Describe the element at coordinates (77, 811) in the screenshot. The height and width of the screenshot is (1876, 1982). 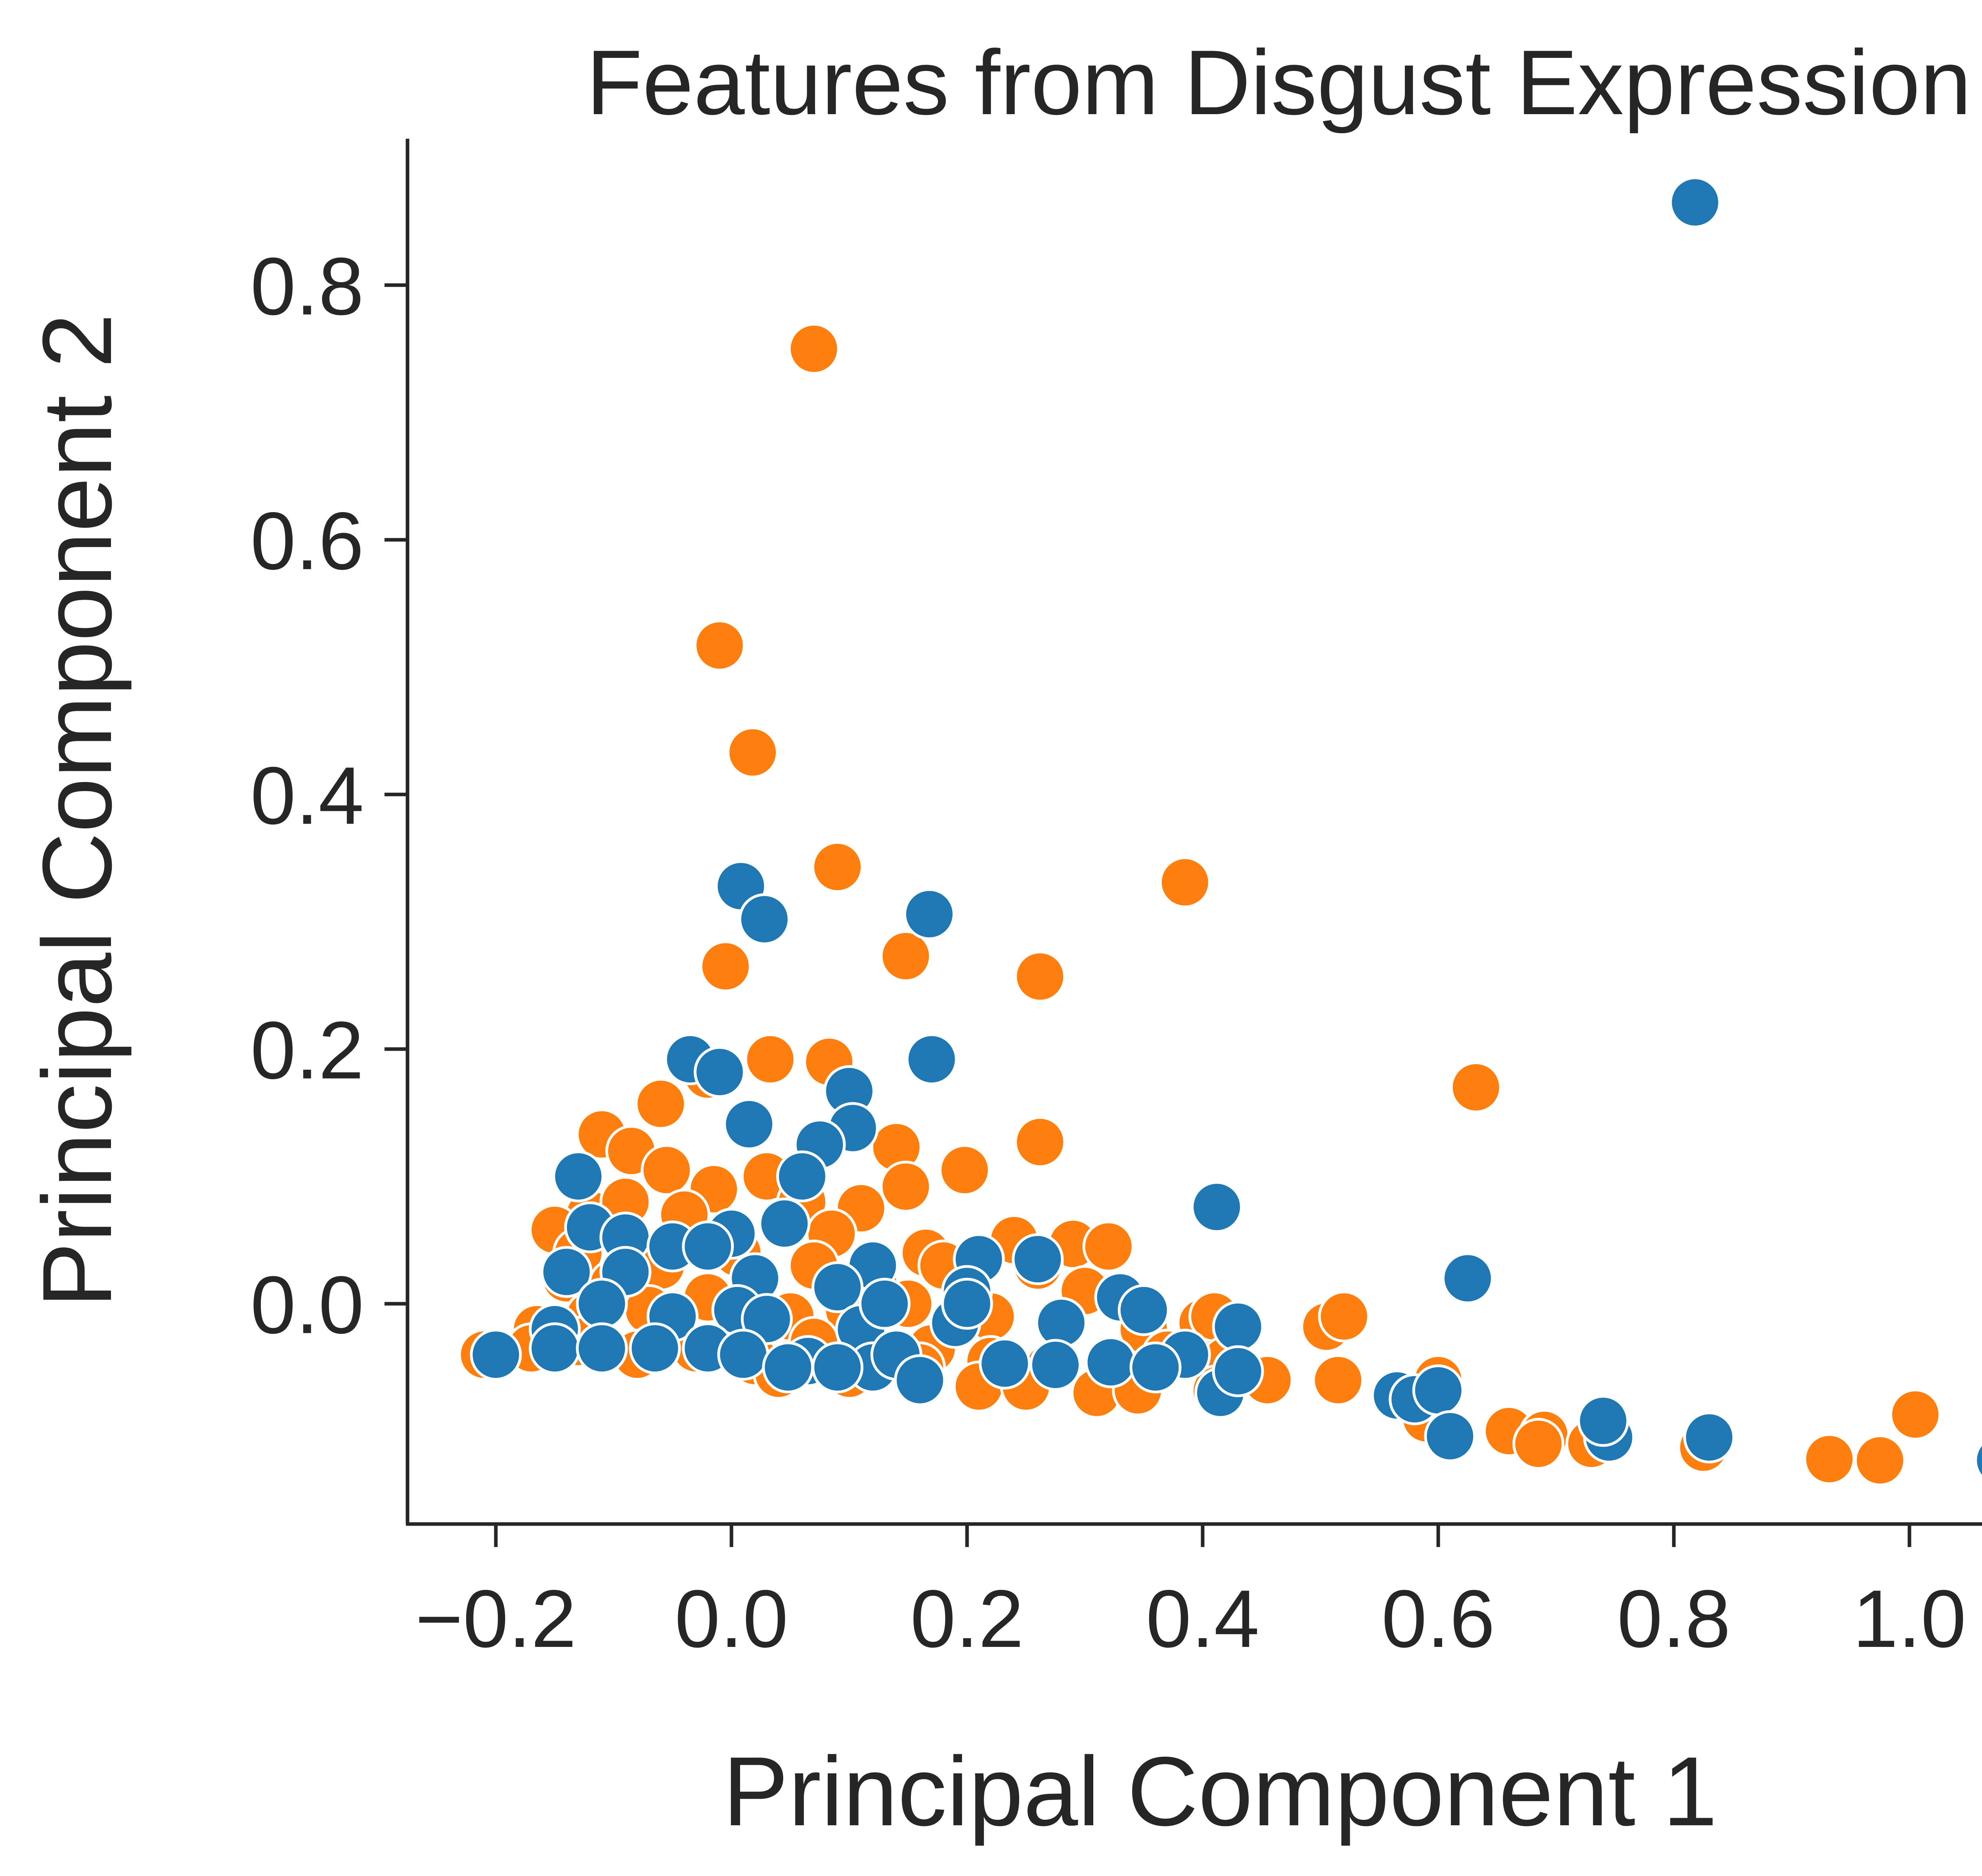
I see `y-axis-label: Principal Component 2` at that location.